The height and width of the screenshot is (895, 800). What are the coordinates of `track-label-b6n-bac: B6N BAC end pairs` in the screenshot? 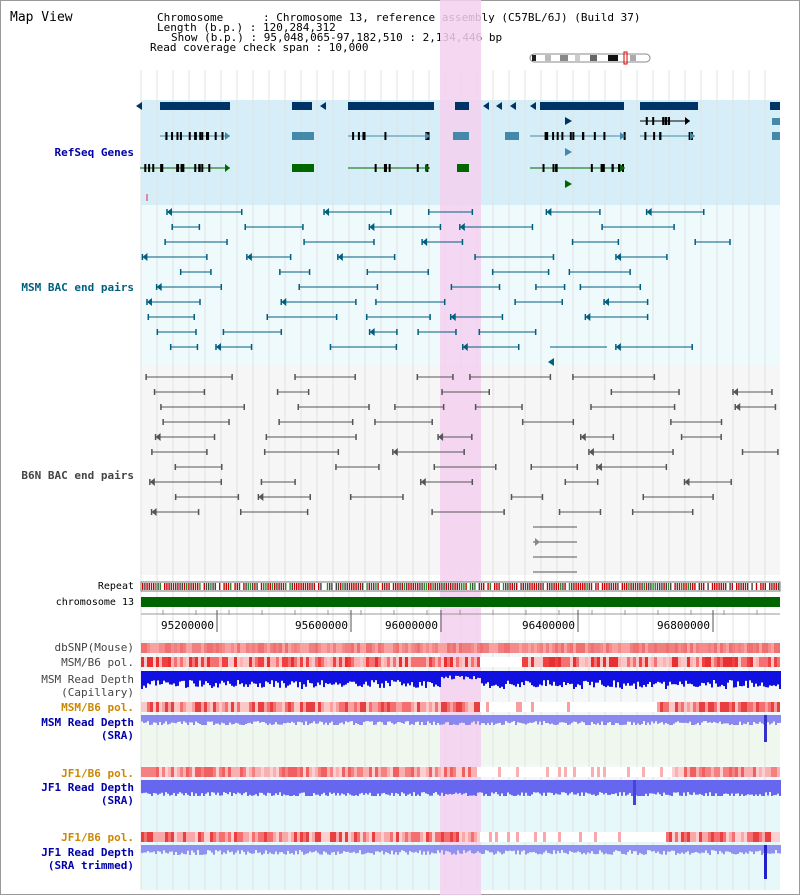 It's located at (77, 475).